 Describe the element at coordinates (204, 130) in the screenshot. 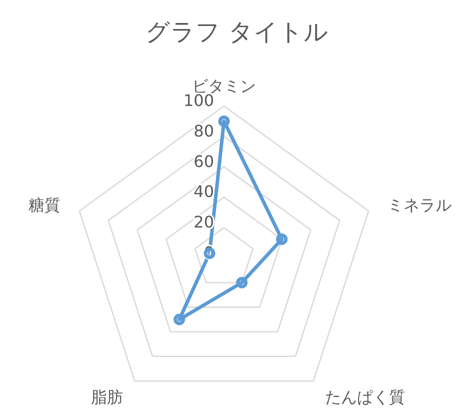

I see `y-tick-label: 80` at that location.